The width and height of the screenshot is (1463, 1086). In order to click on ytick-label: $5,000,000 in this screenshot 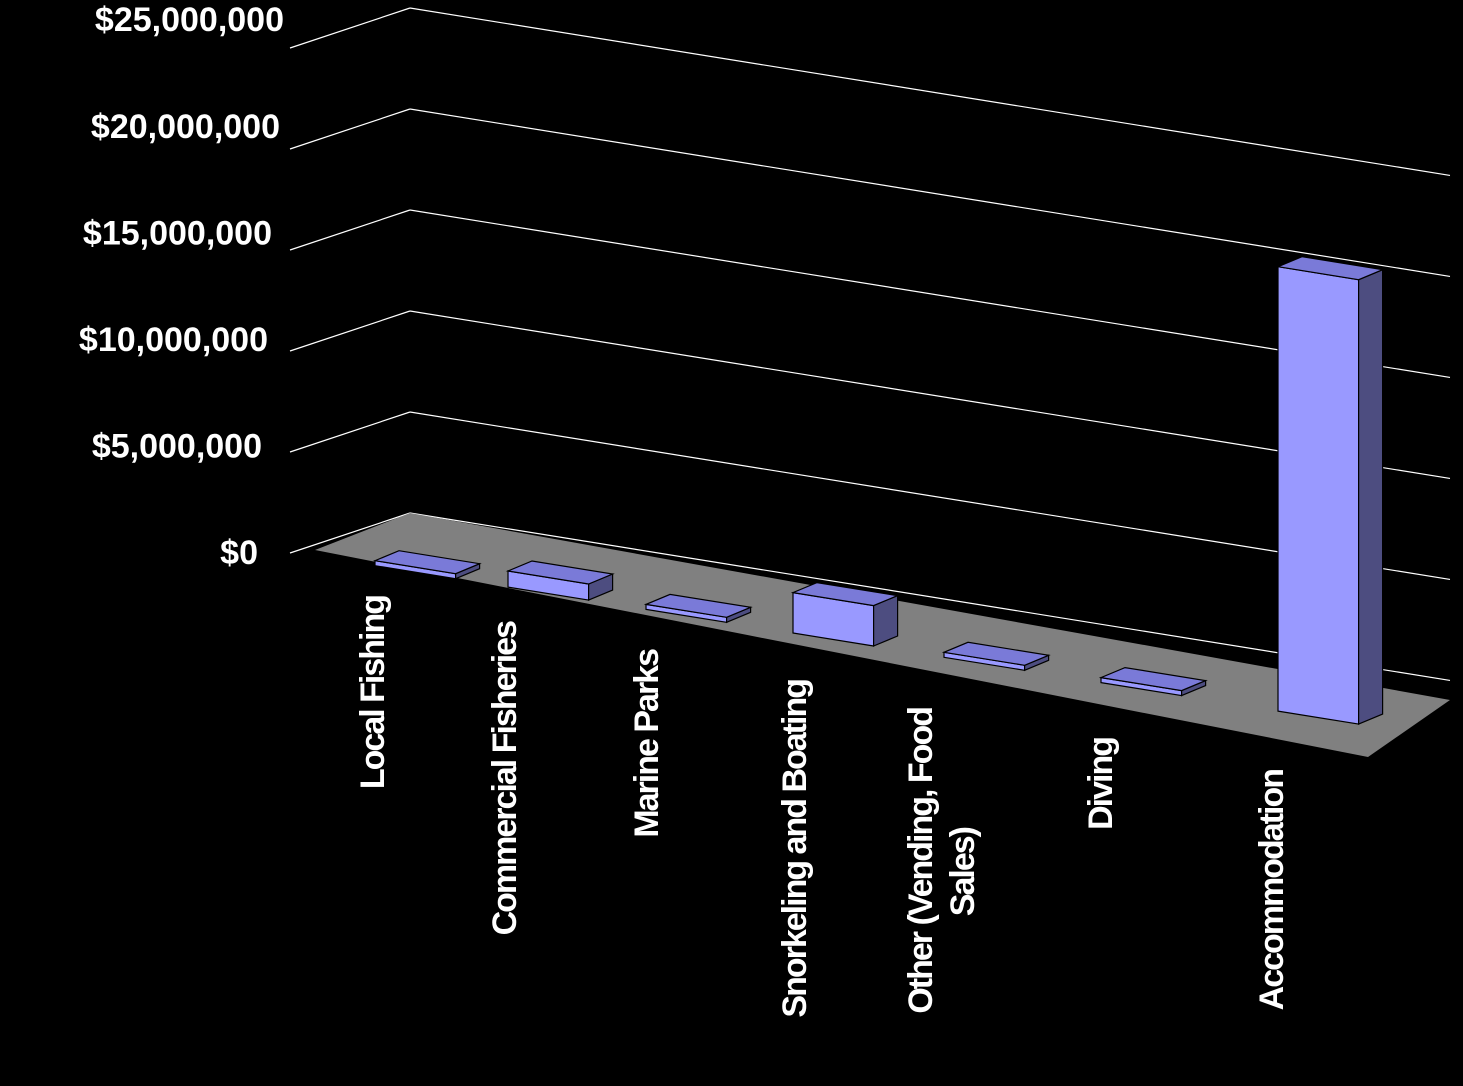, I will do `click(177, 446)`.